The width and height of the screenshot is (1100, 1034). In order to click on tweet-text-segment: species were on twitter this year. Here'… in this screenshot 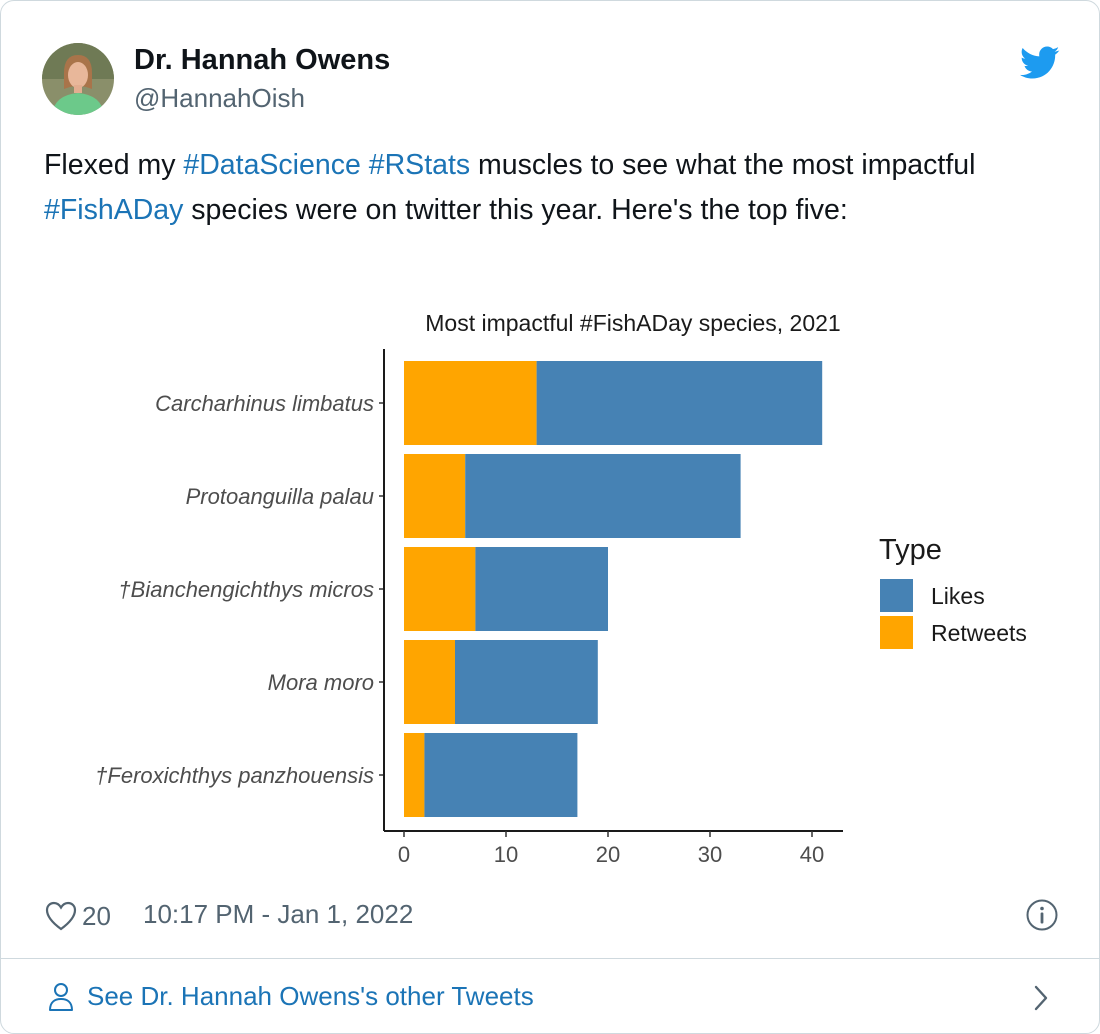, I will do `click(515, 210)`.